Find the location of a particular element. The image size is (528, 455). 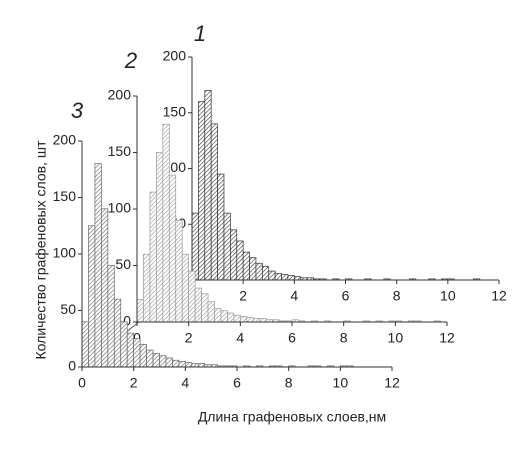

panel-title: 1 is located at coordinates (200, 33).